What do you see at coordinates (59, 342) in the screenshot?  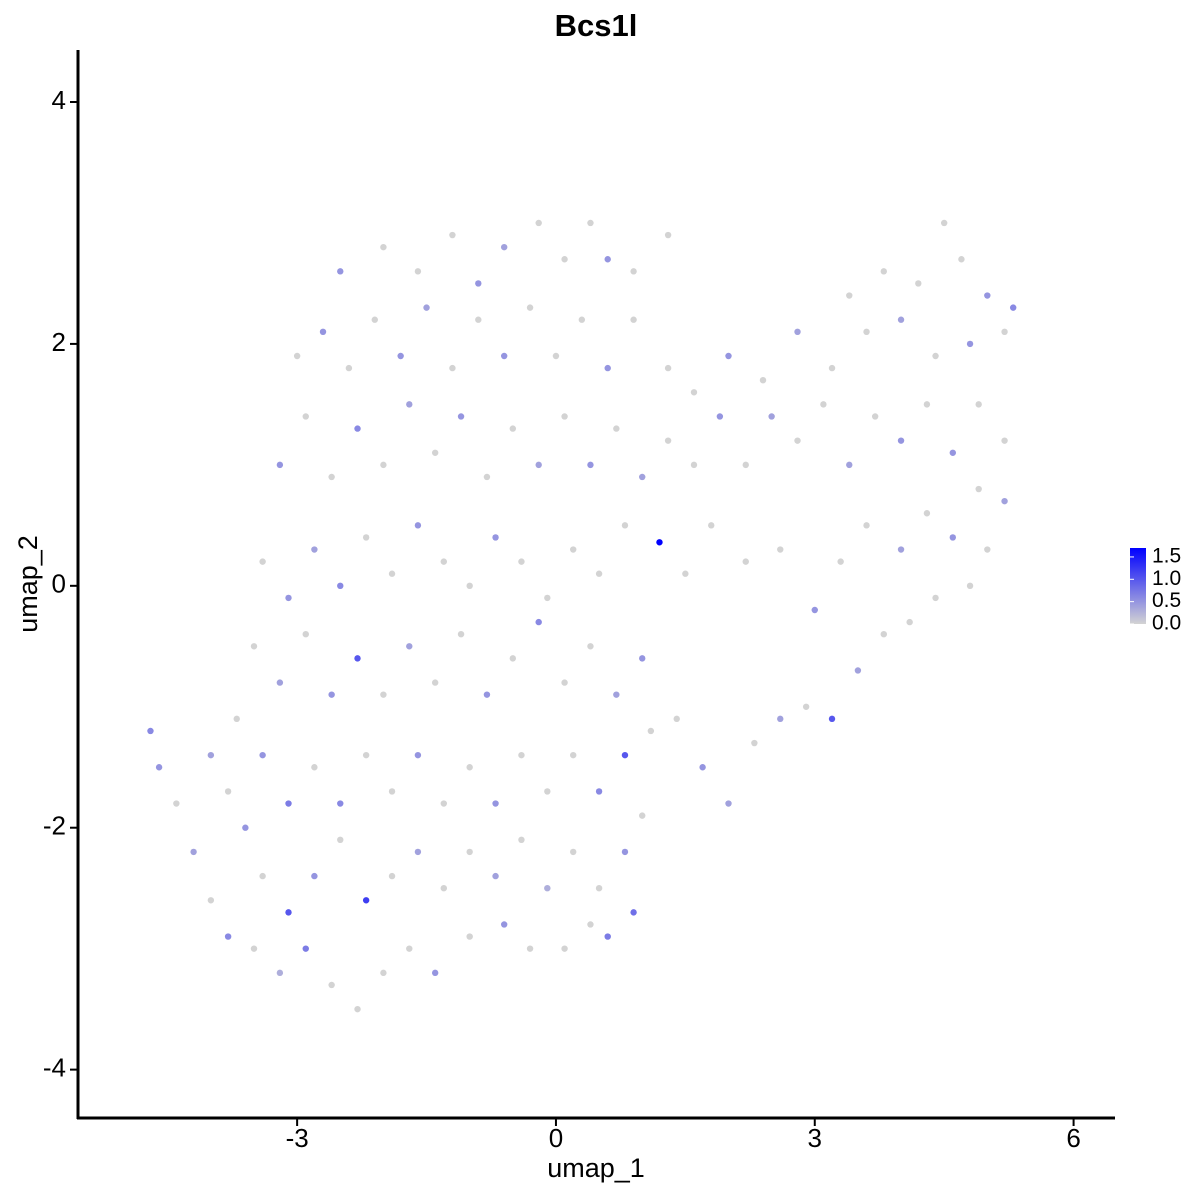 I see `y-tick-label: 2` at bounding box center [59, 342].